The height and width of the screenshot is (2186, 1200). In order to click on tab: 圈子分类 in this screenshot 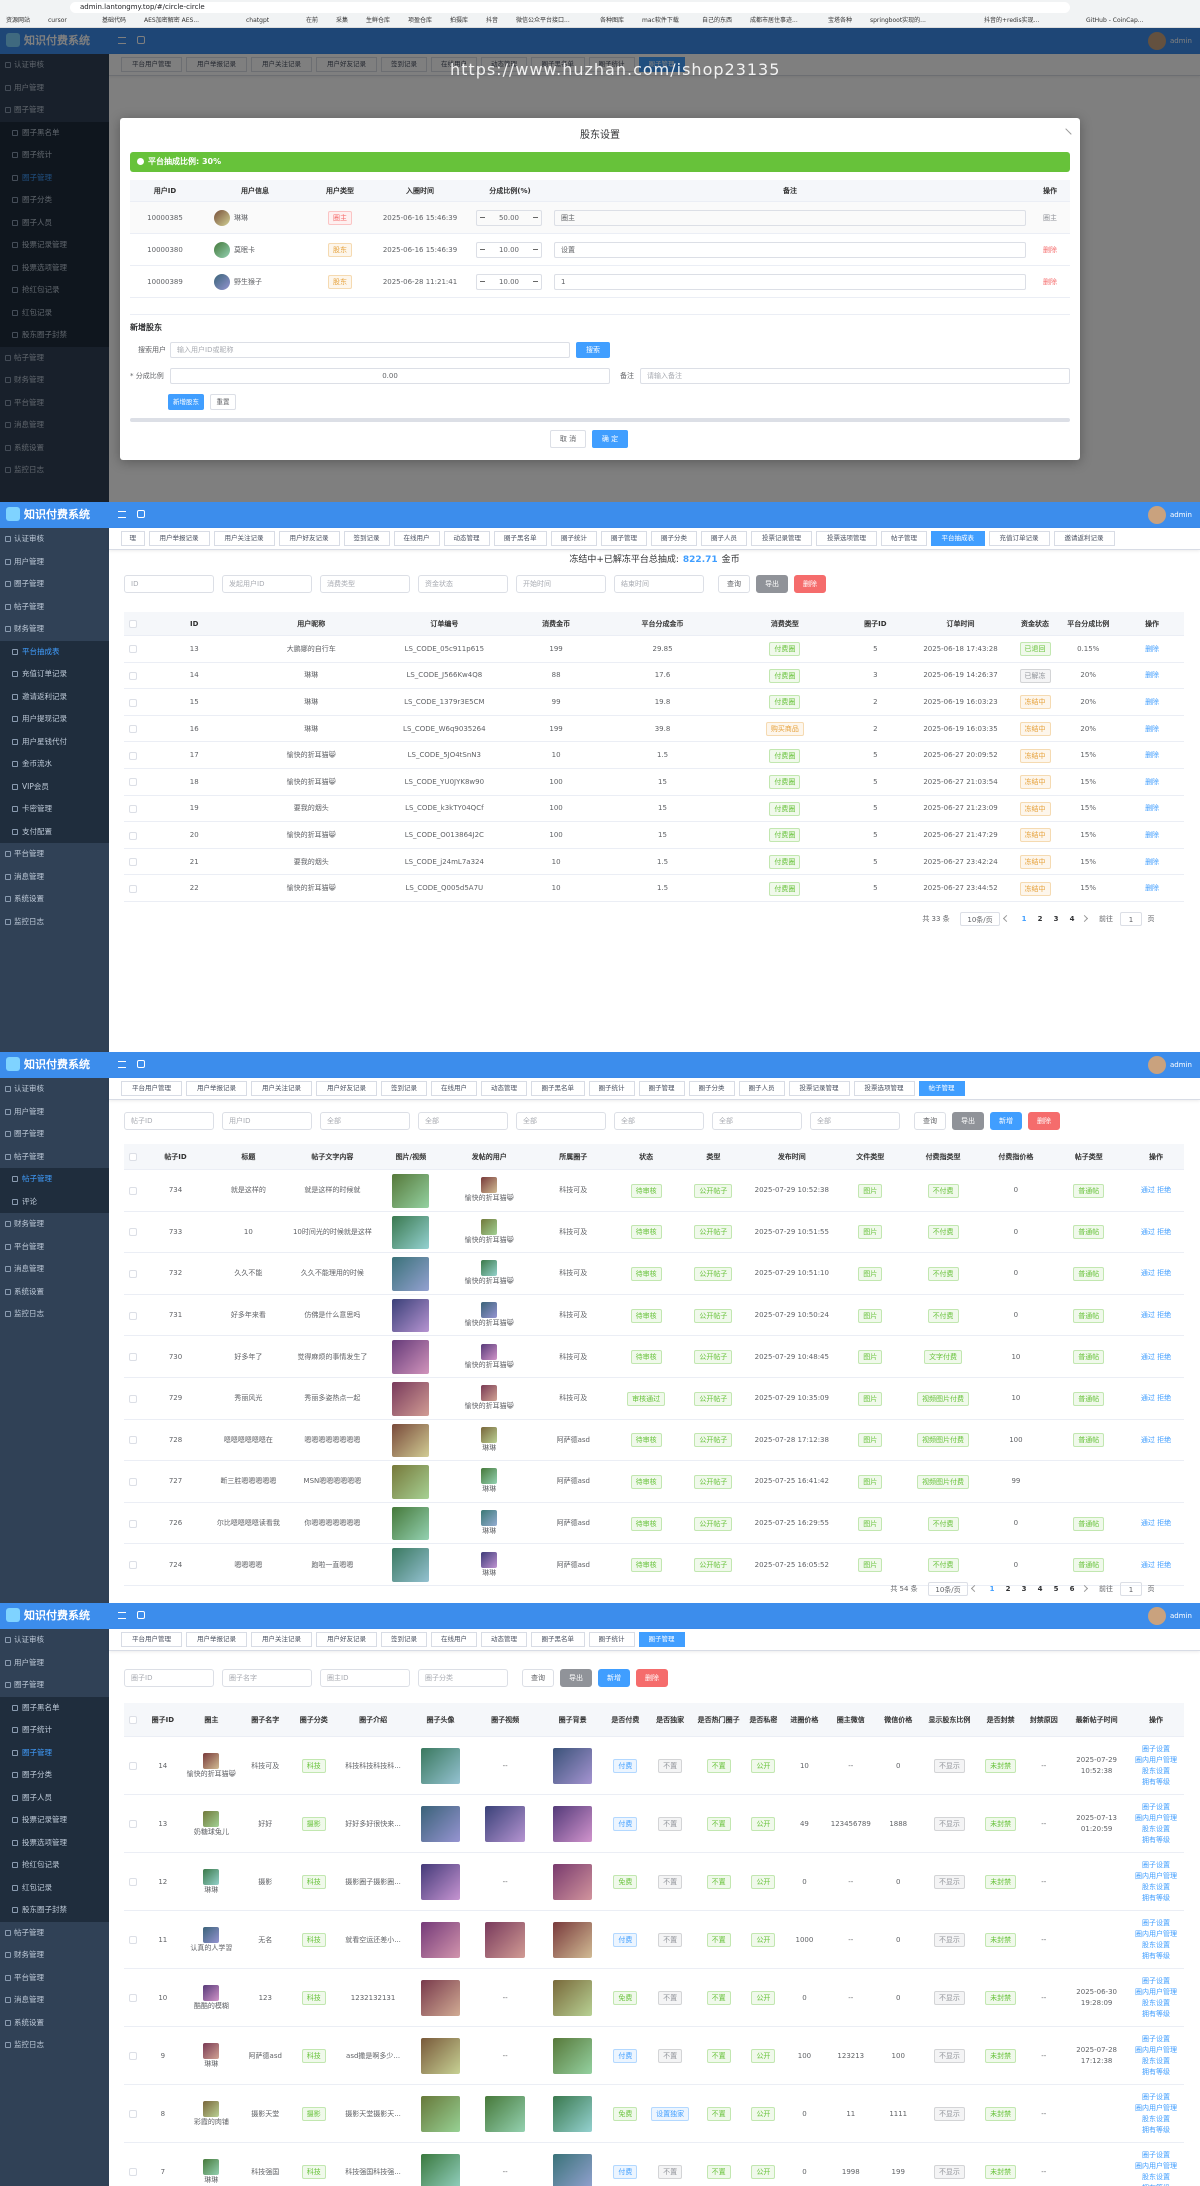, I will do `click(674, 538)`.